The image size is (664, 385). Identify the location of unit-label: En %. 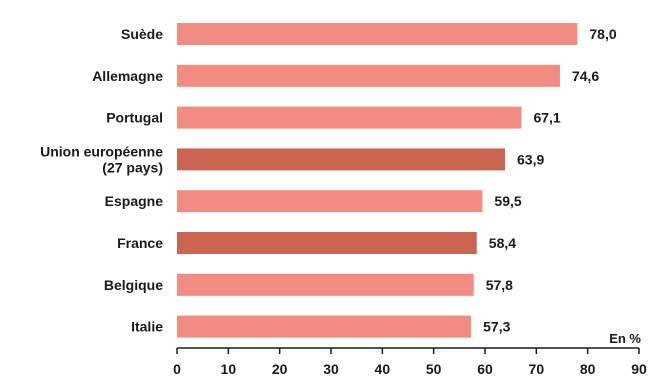
(625, 338).